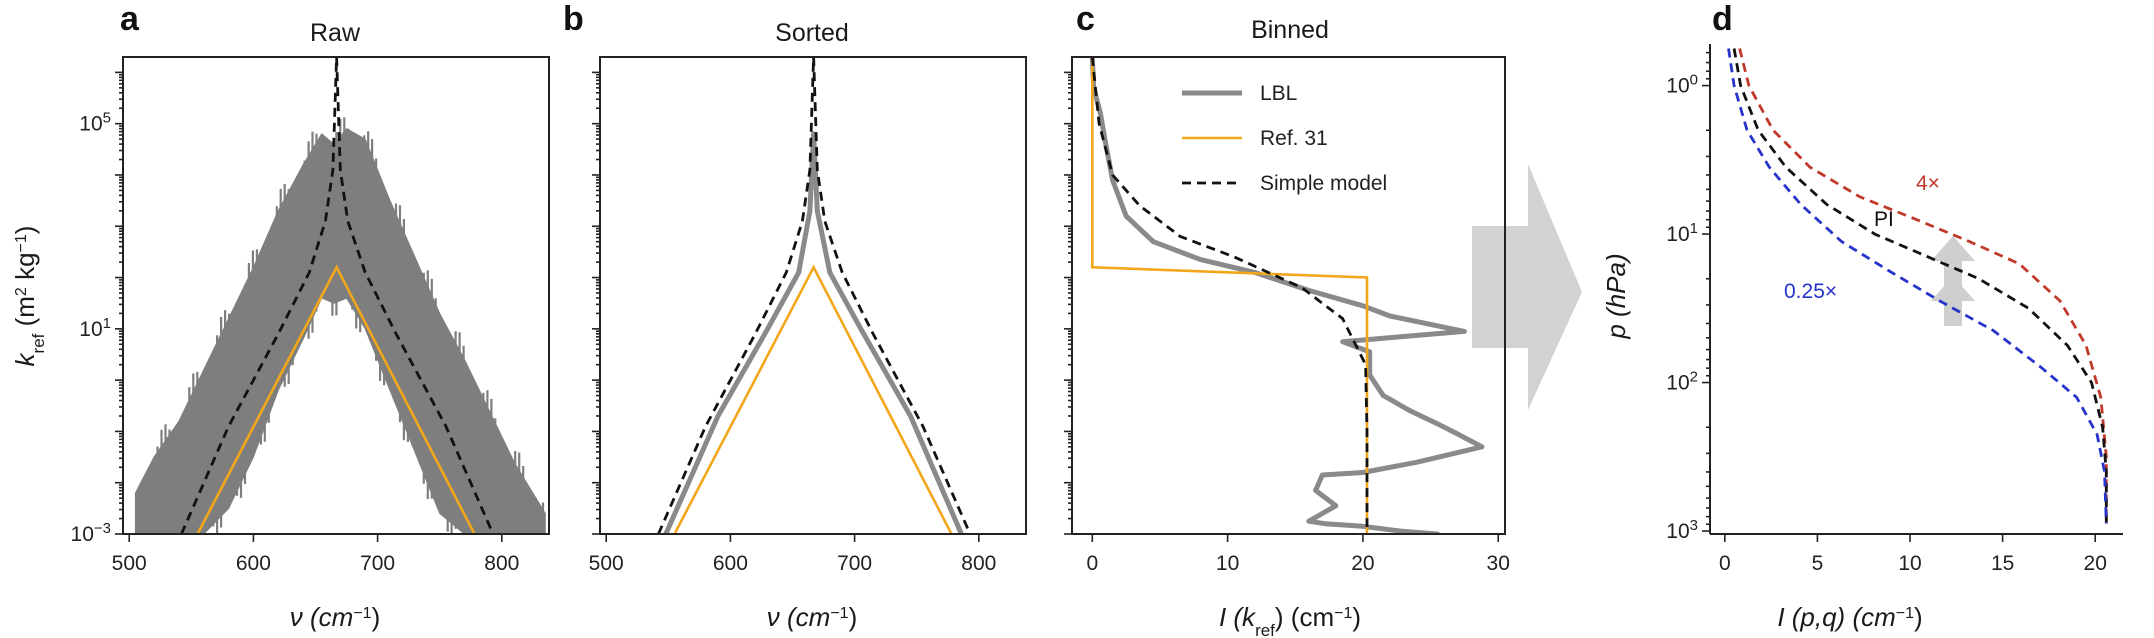 This screenshot has height=638, width=2154. Describe the element at coordinates (2002, 563) in the screenshot. I see `x-tick-label: 15` at that location.